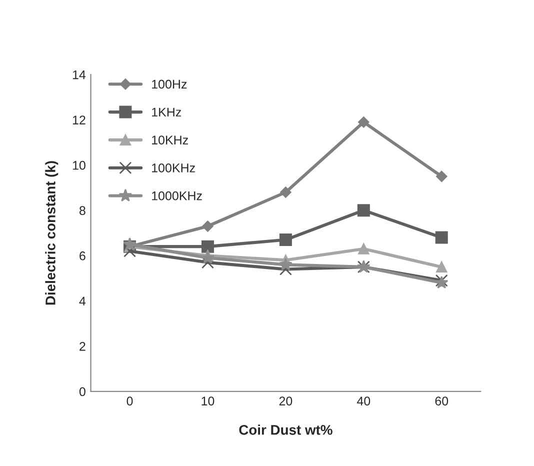 This screenshot has width=534, height=466. What do you see at coordinates (441, 401) in the screenshot?
I see `x-tick-label: 60` at bounding box center [441, 401].